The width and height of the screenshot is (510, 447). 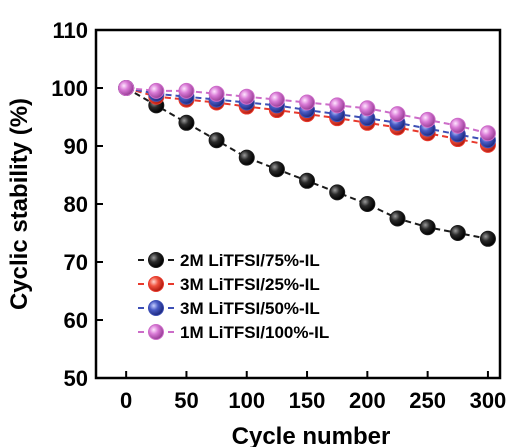 I want to click on x-axis-ticks: 0 50 100 150 200 250 300, so click(x=313, y=392).